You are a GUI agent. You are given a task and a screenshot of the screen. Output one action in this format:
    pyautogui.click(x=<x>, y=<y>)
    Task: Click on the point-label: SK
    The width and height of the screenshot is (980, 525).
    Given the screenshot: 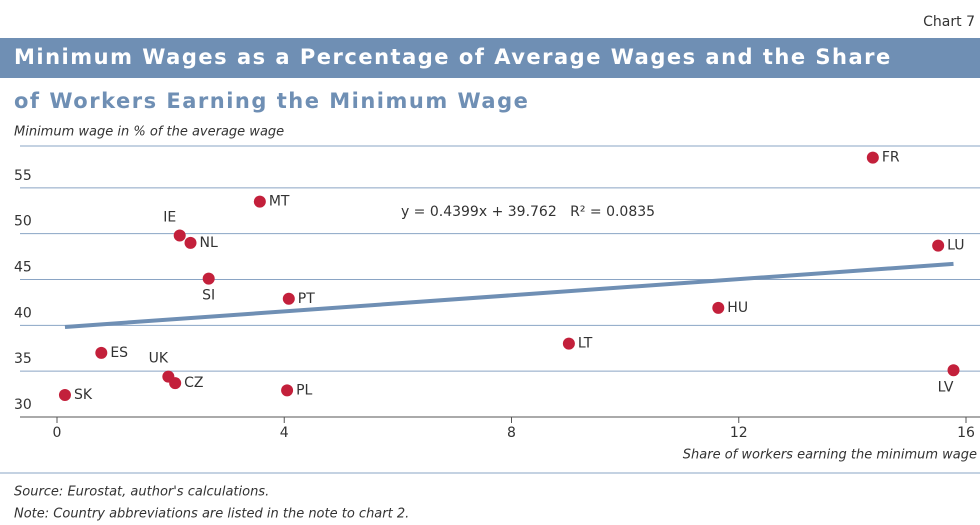 What is the action you would take?
    pyautogui.click(x=83, y=395)
    